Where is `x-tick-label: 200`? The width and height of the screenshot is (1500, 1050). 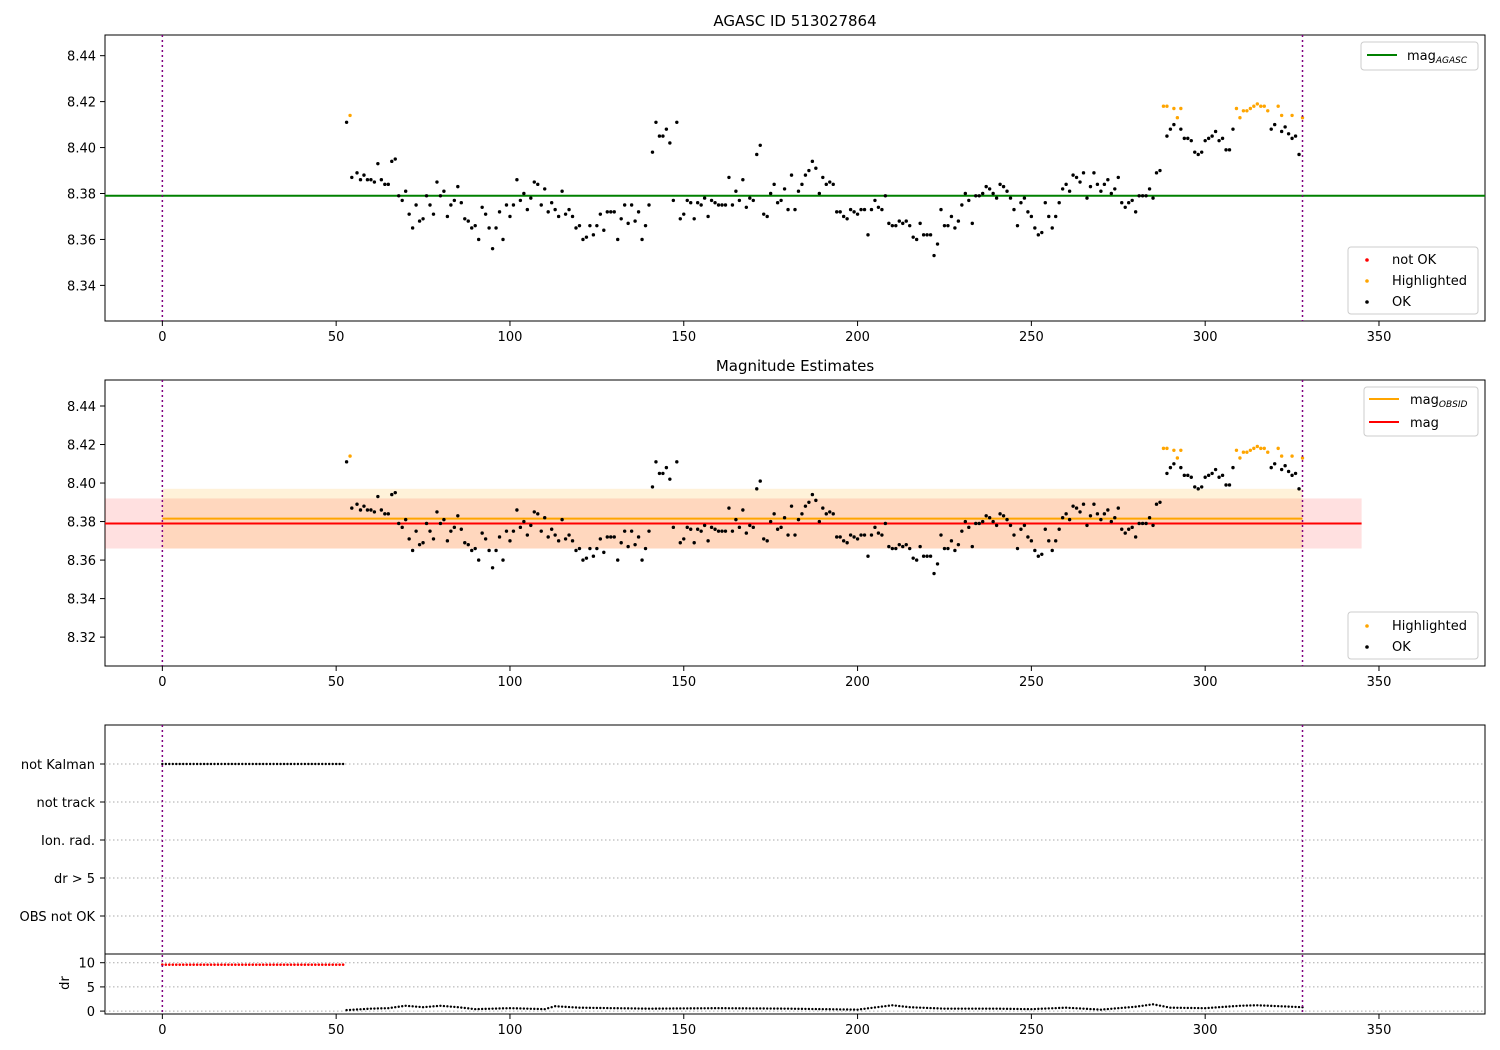 x-tick-label: 200 is located at coordinates (857, 682).